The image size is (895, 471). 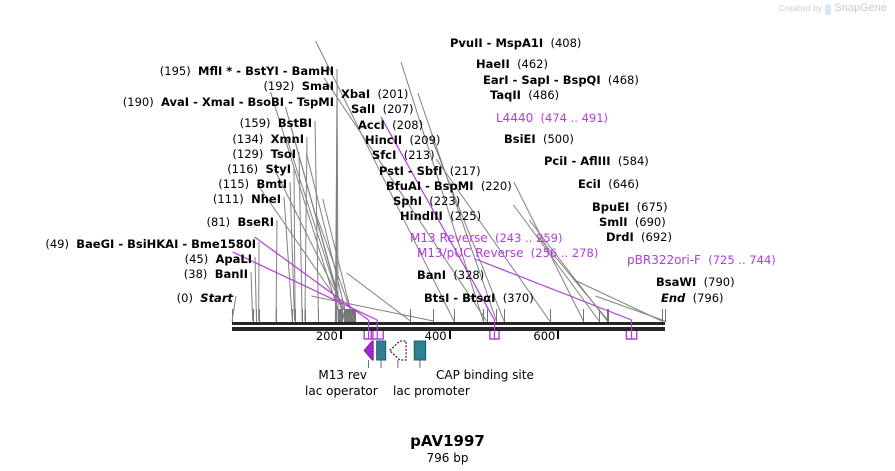 I want to click on site-position: (408), so click(x=566, y=43).